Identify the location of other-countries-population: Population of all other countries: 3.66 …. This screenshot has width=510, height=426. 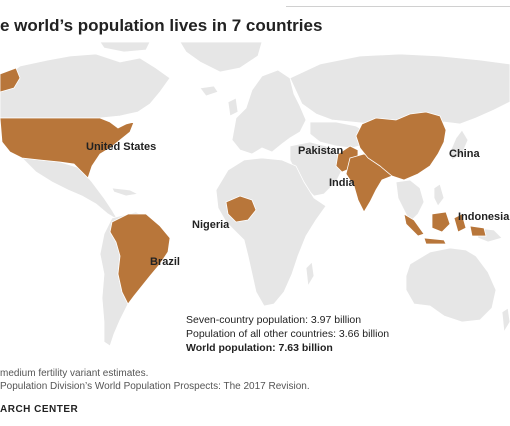
(288, 334).